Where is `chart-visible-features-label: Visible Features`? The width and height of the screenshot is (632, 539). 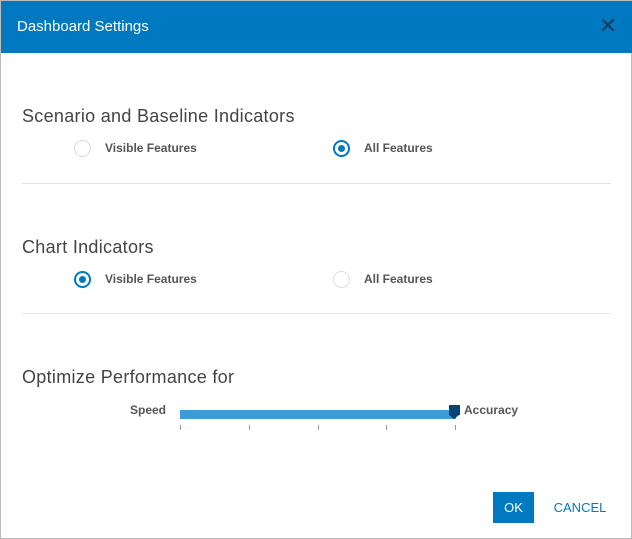
chart-visible-features-label: Visible Features is located at coordinates (151, 279).